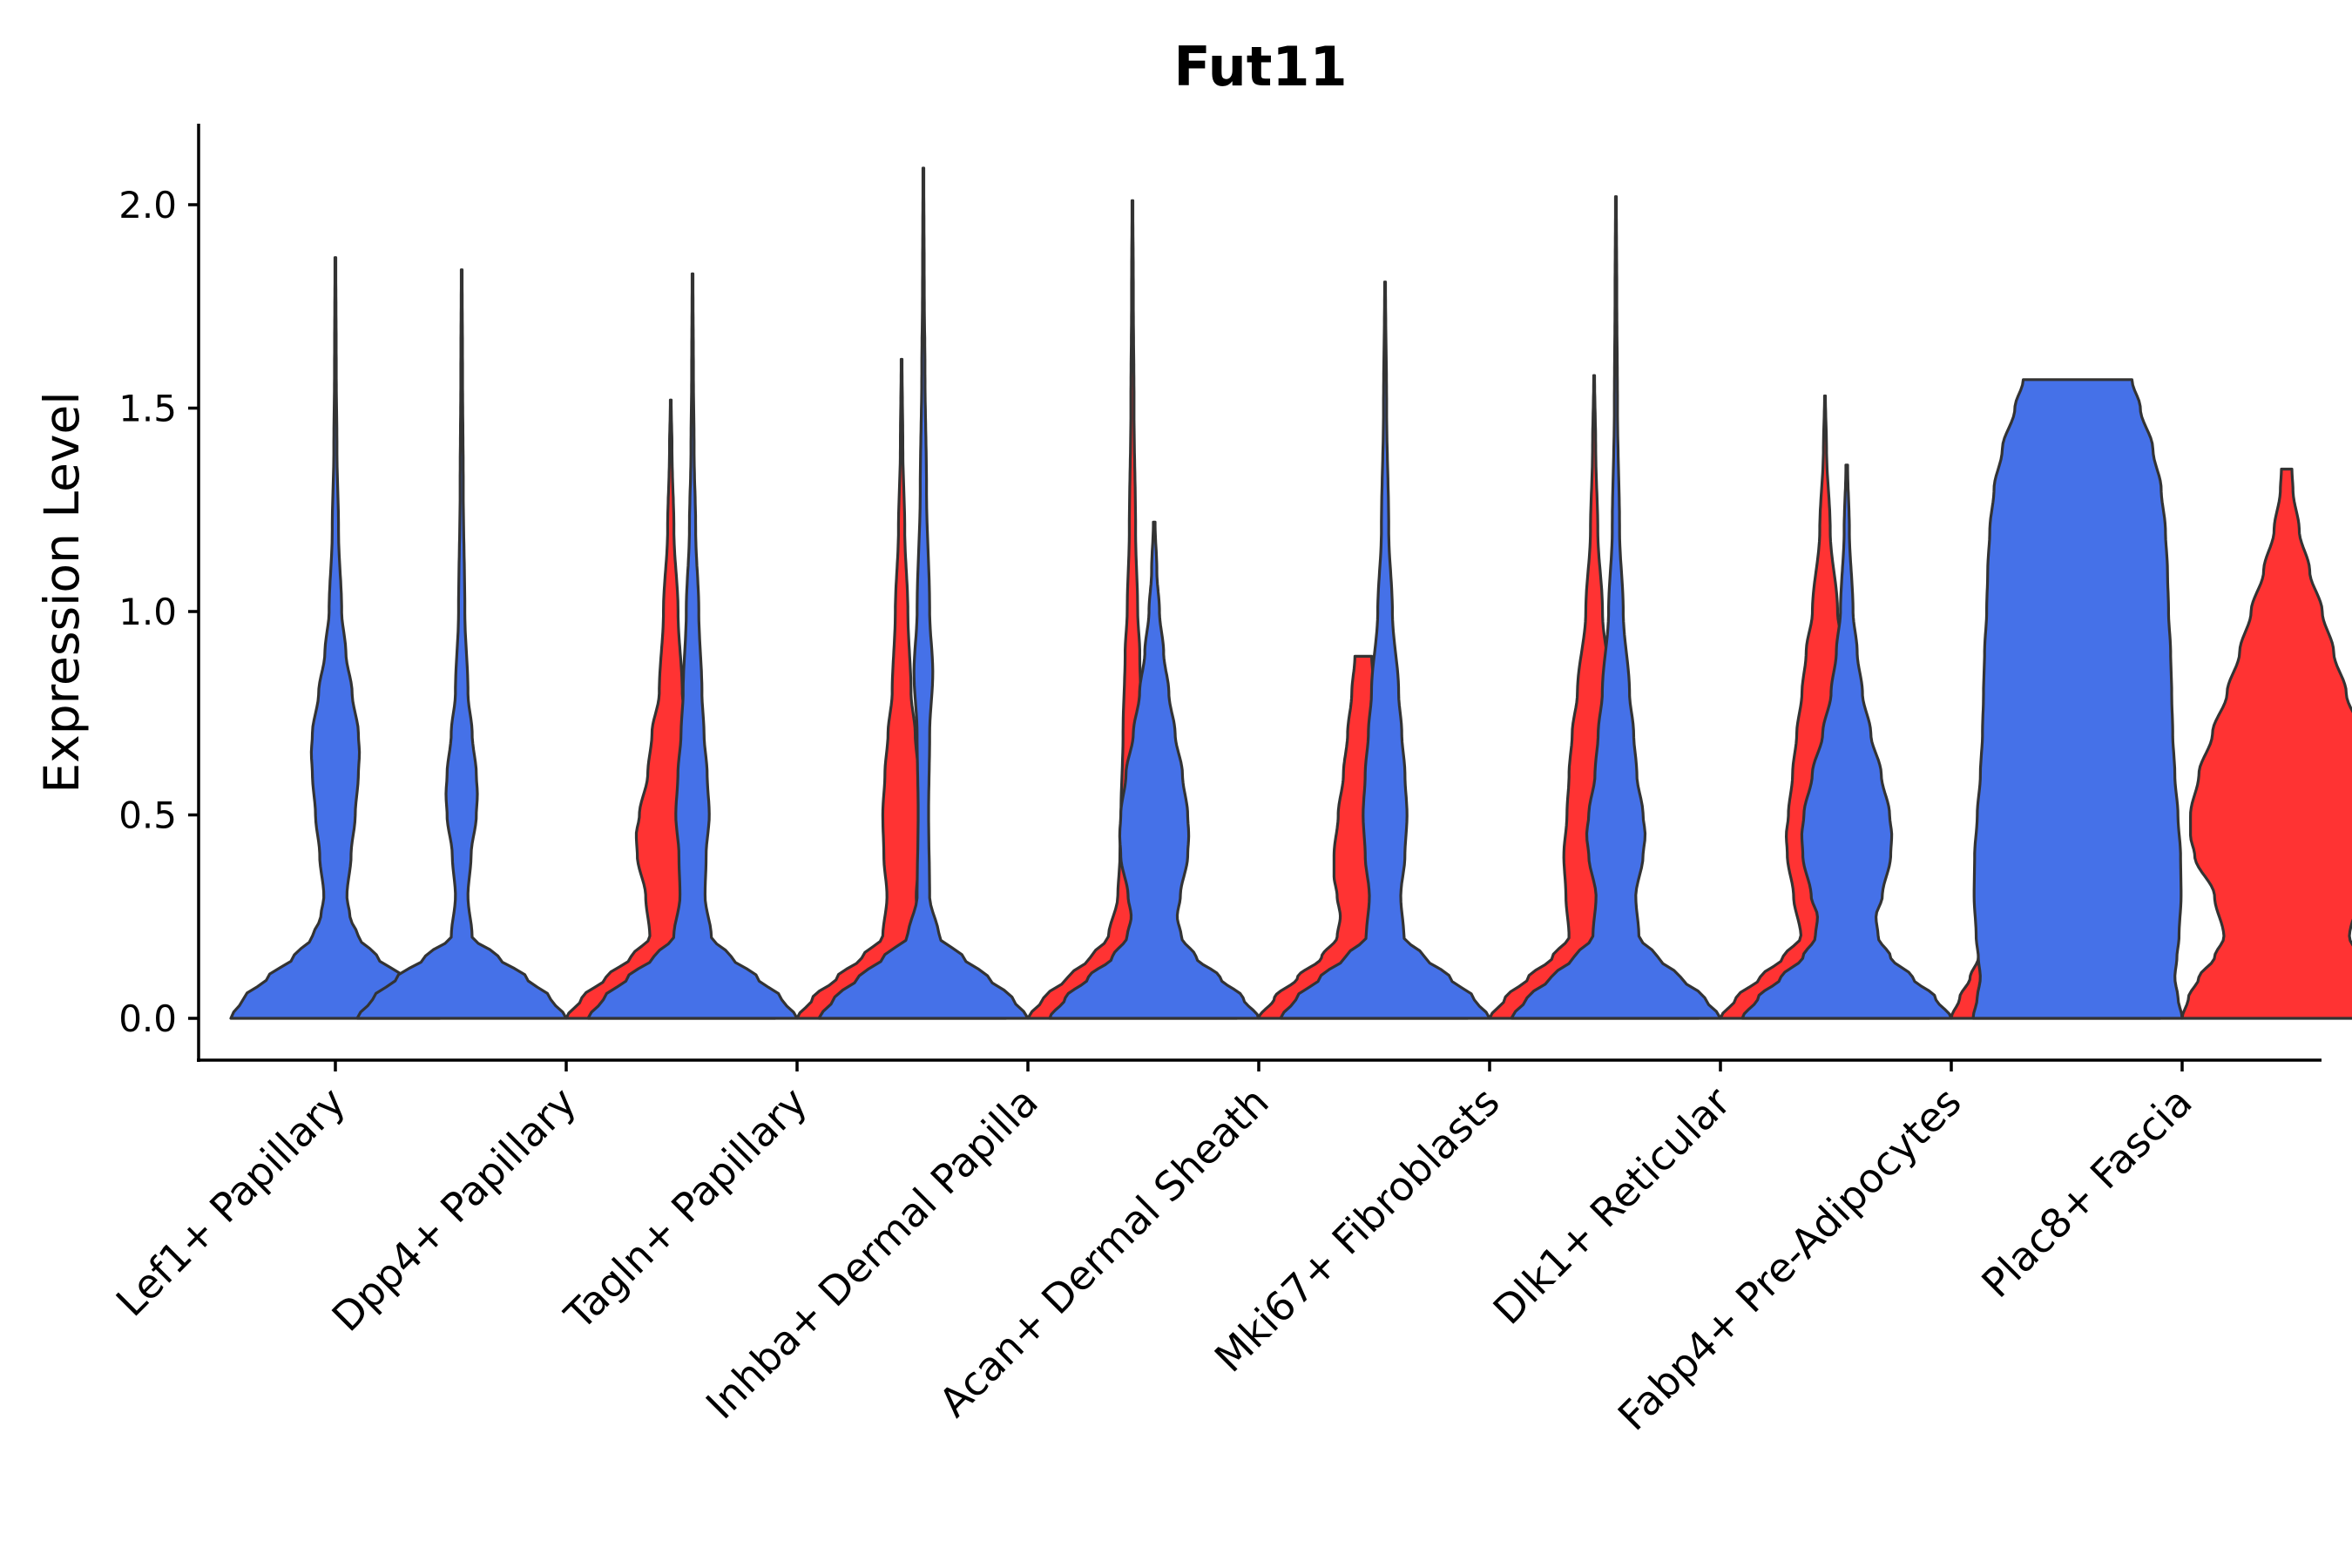  Describe the element at coordinates (2086, 1192) in the screenshot. I see `x-tick-label: Plac8+ Fascia` at that location.